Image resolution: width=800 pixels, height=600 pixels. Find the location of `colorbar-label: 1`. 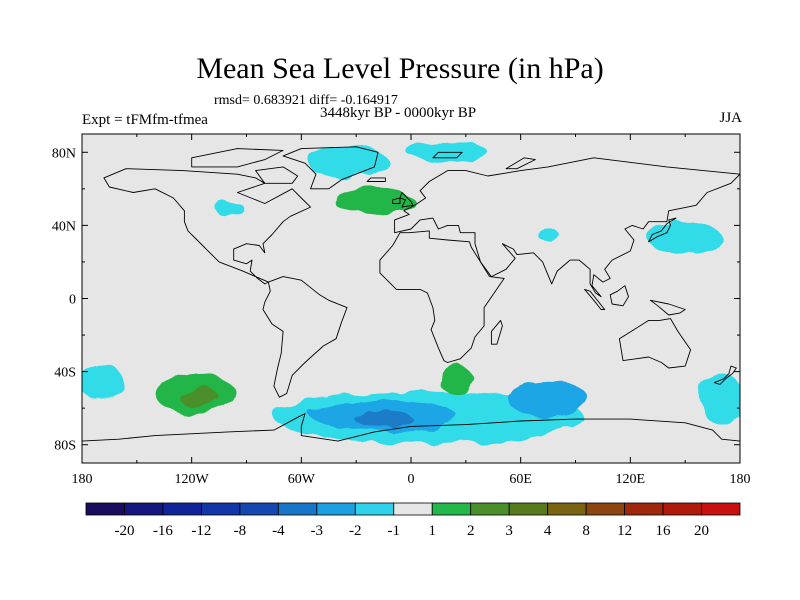

colorbar-label: 1 is located at coordinates (432, 531).